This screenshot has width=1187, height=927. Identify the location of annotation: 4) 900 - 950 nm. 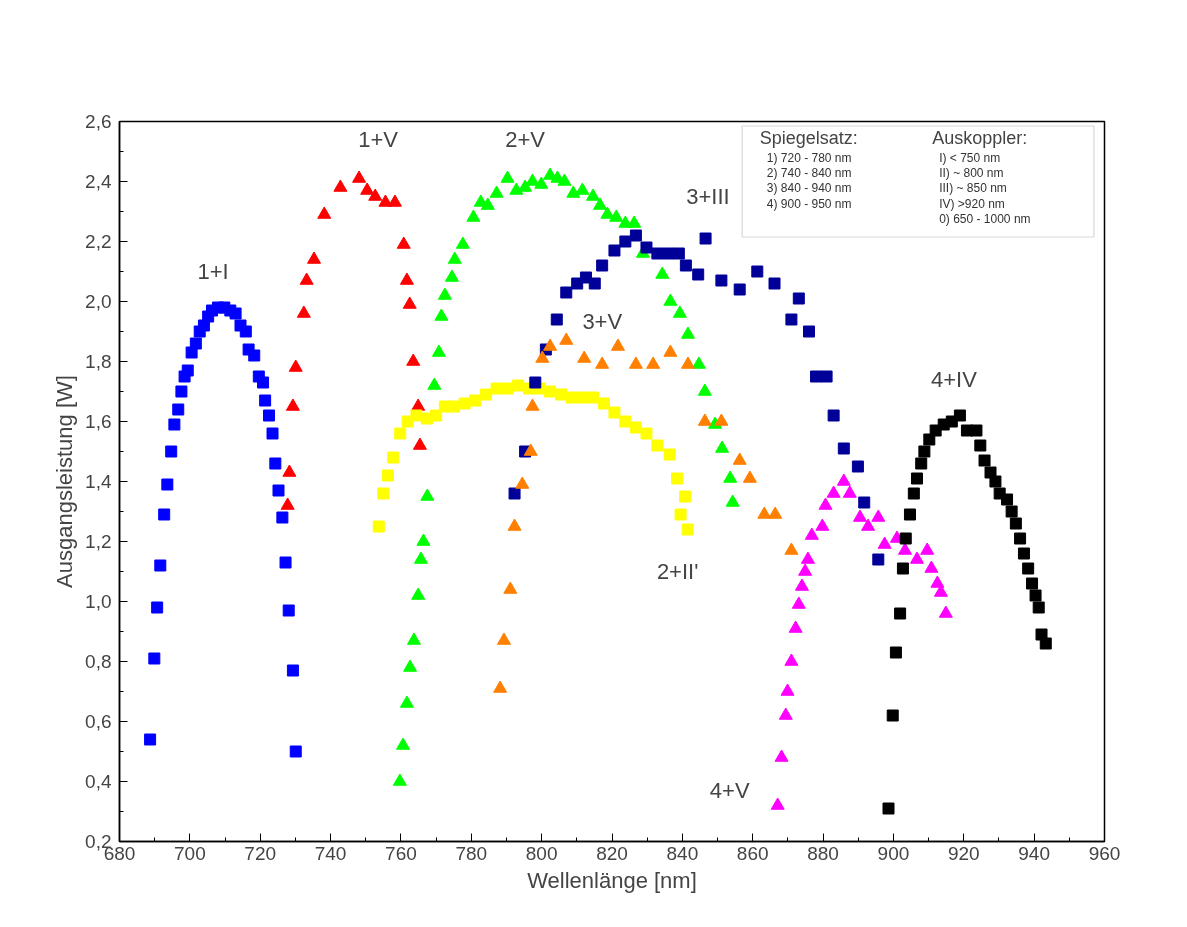
(809, 203).